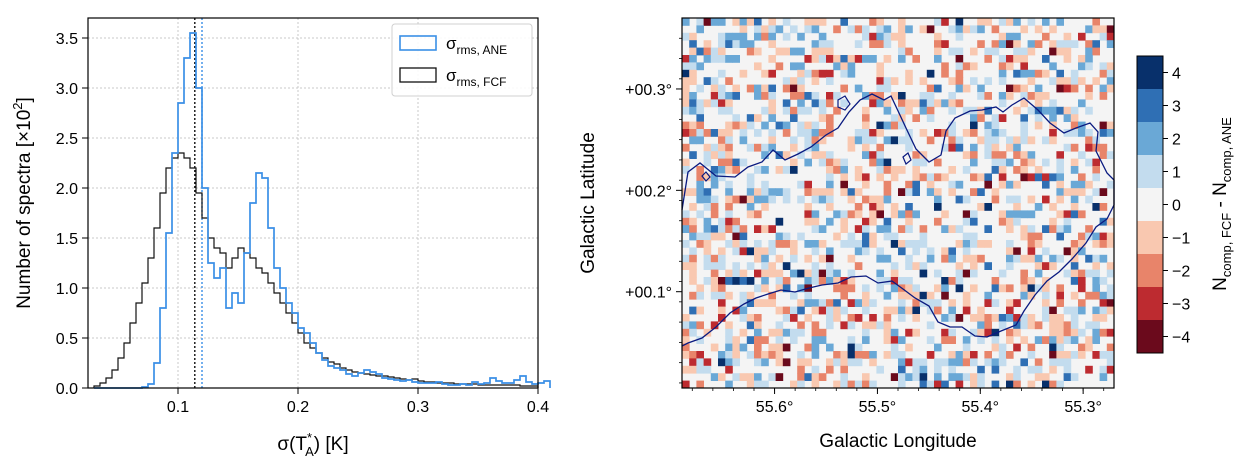  What do you see at coordinates (981, 407) in the screenshot?
I see `heat-x-tick-label-2: 55.4°` at bounding box center [981, 407].